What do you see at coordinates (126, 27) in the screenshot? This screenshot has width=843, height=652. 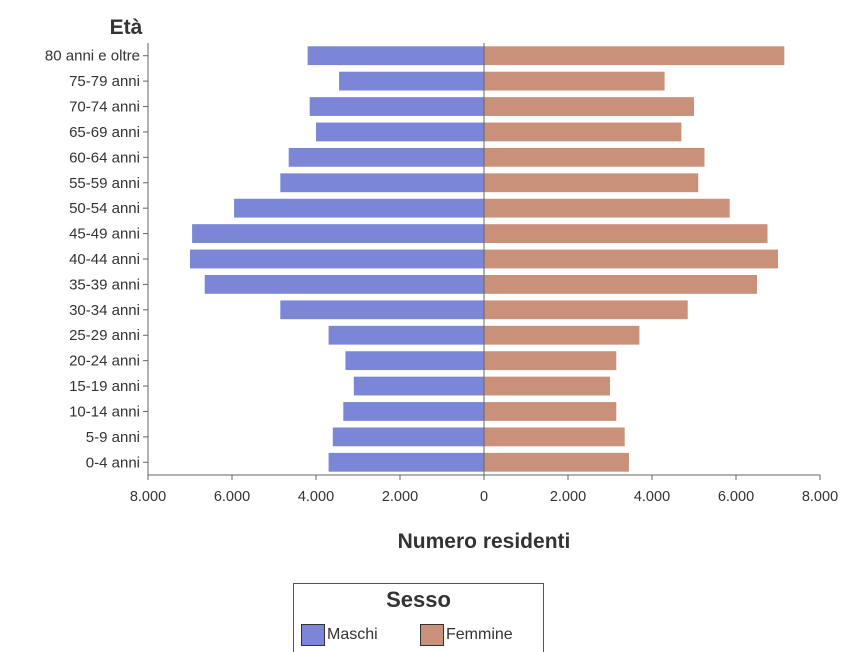 I see `y-axis-title: Età` at bounding box center [126, 27].